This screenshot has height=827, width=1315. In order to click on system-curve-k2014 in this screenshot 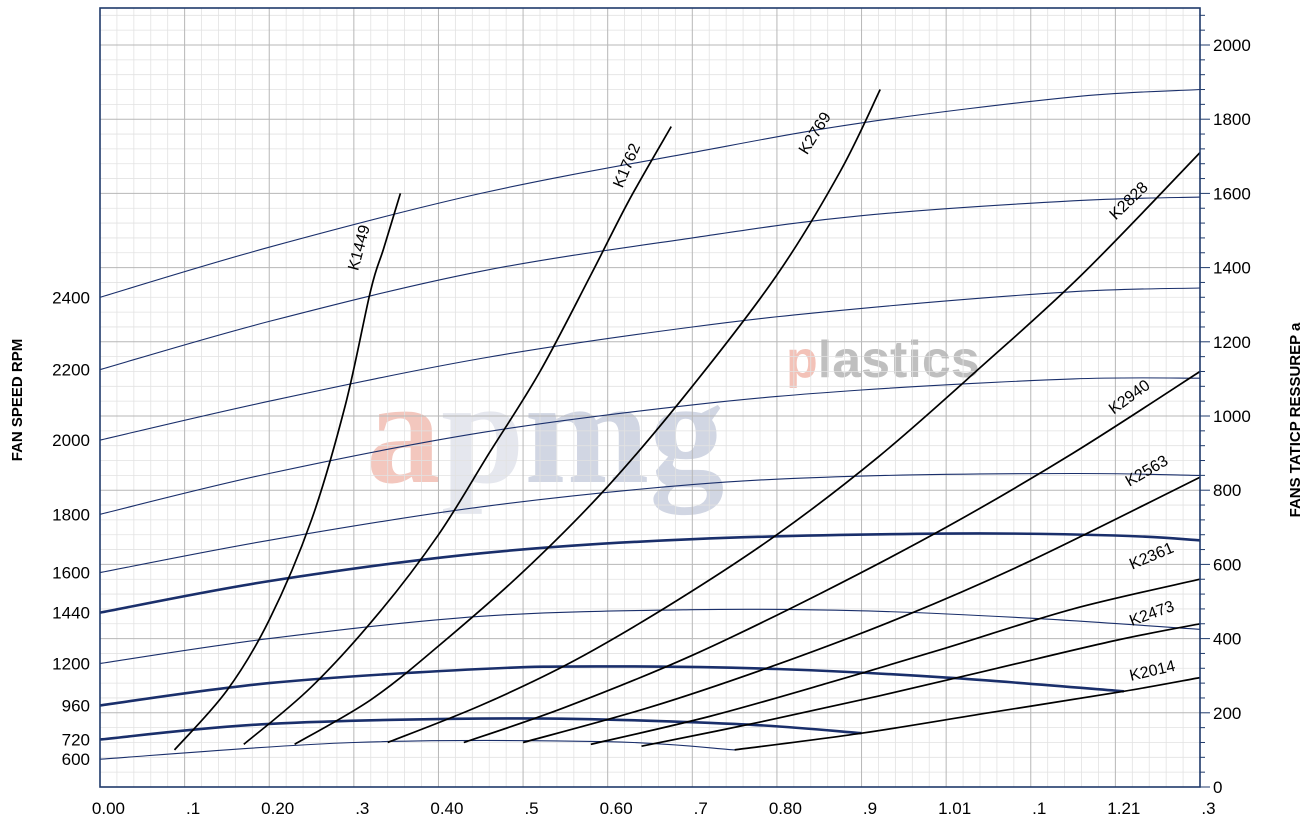, I will do `click(967, 713)`.